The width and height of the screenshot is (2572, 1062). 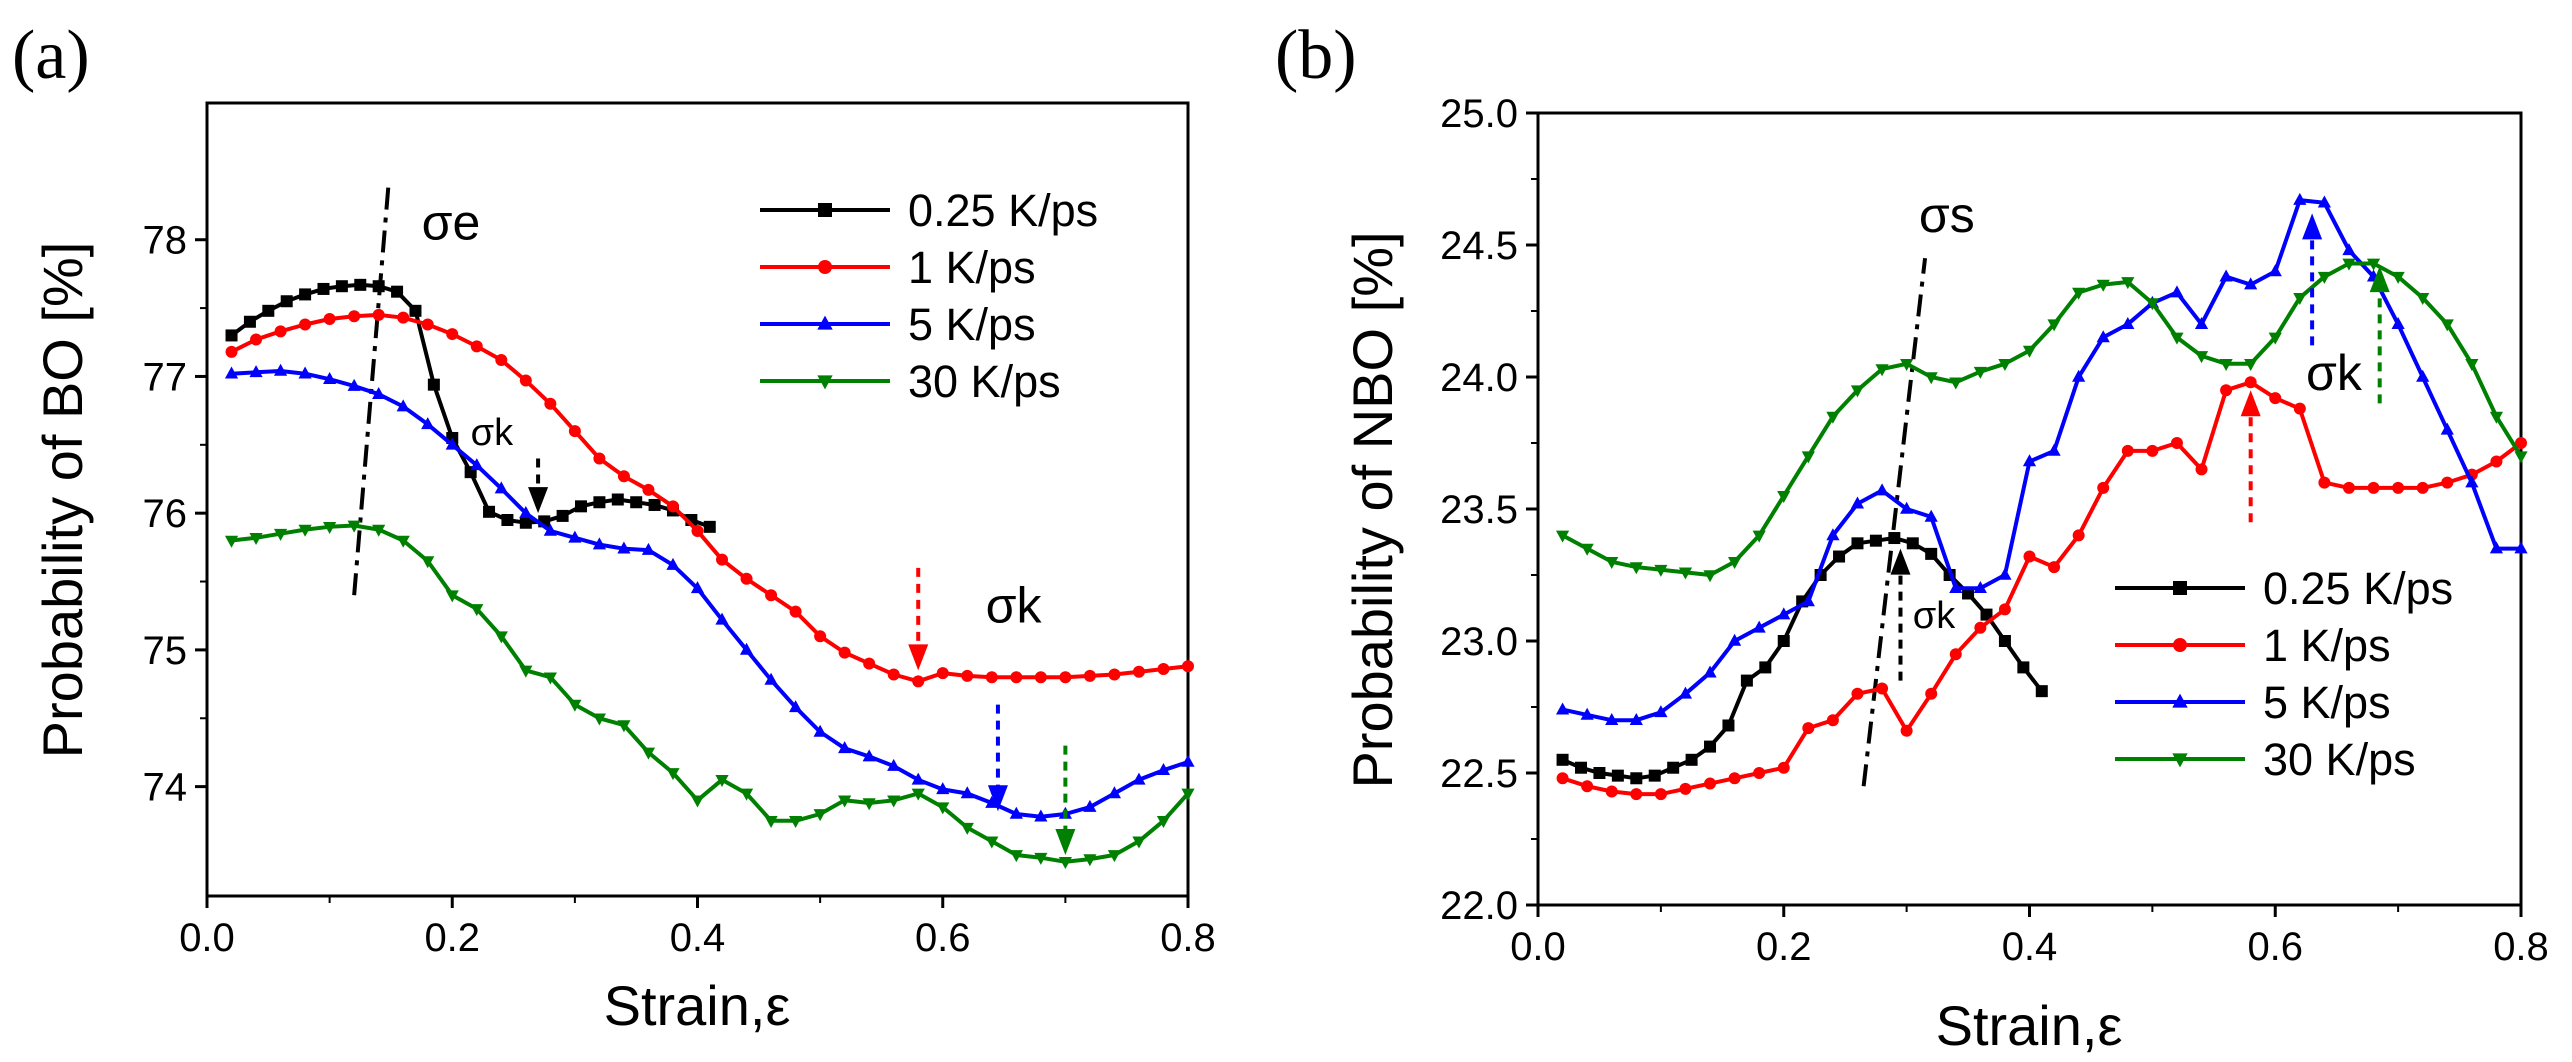 I want to click on y-tick-label: 77, so click(x=165, y=377).